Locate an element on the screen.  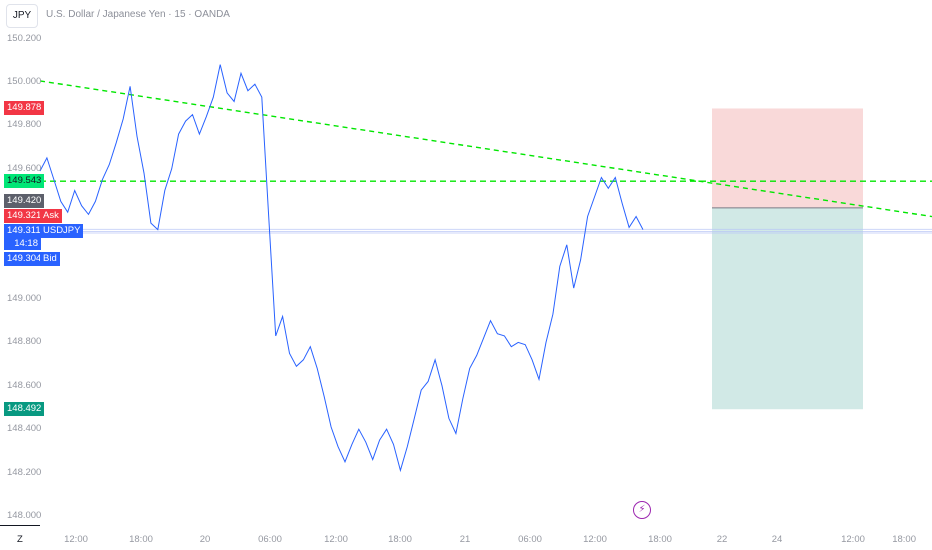
symbol-search-button: JPY is located at coordinates (22, 16).